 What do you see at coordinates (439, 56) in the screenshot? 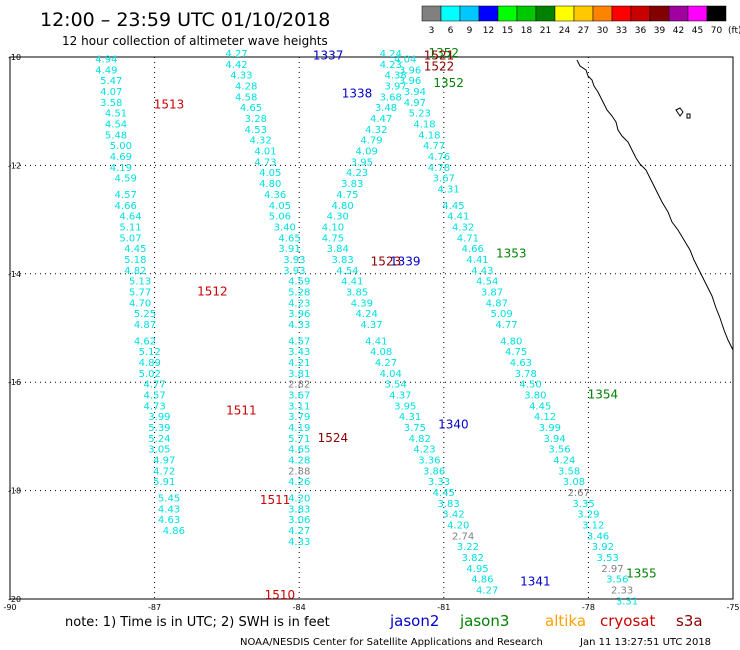
I see `pass-number-label: 1521` at bounding box center [439, 56].